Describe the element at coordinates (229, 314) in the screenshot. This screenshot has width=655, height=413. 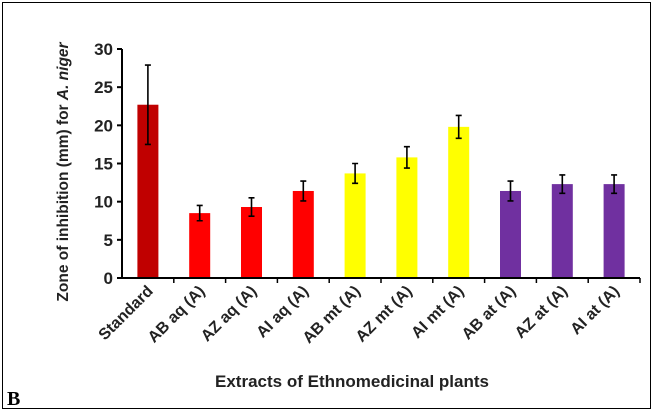
I see `x-tick-label: AZ aq (A)` at that location.